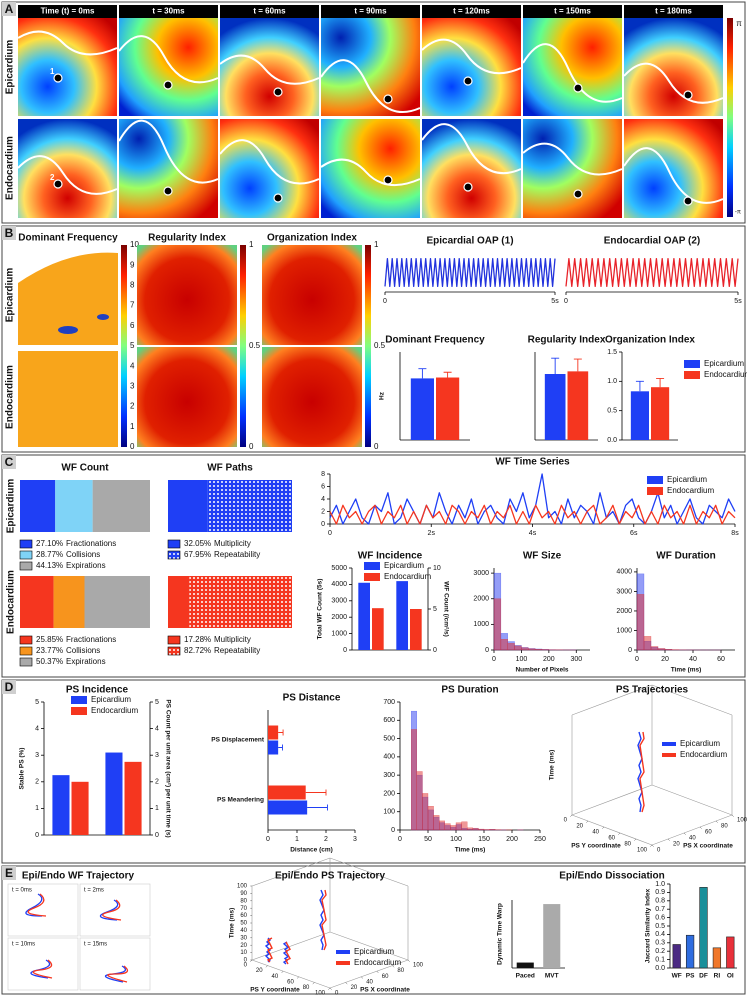  What do you see at coordinates (9, 687) in the screenshot?
I see `panel-letter: D` at bounding box center [9, 687].